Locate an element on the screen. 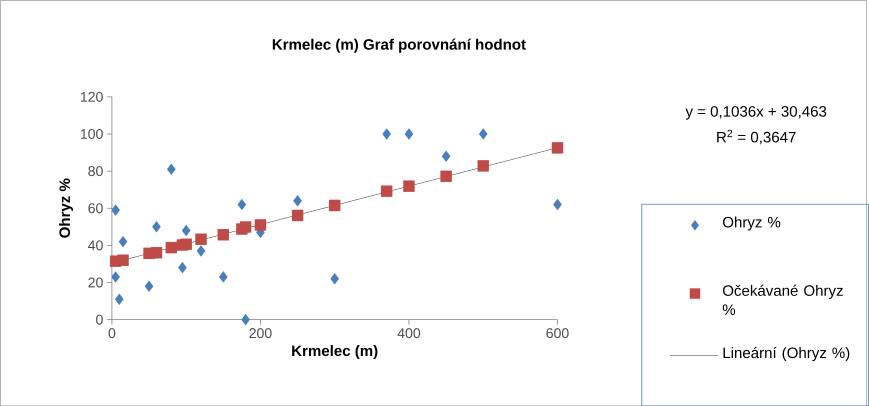 The width and height of the screenshot is (869, 406). x-tick-label: 600 is located at coordinates (557, 333).